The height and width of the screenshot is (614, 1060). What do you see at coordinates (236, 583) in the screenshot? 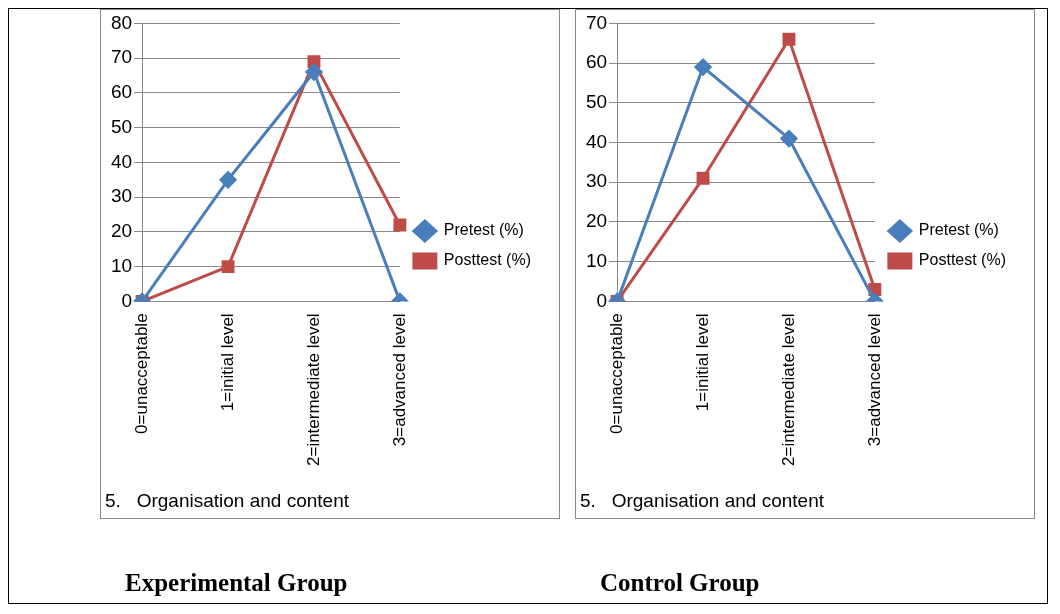
I see `text: Experimental Group` at bounding box center [236, 583].